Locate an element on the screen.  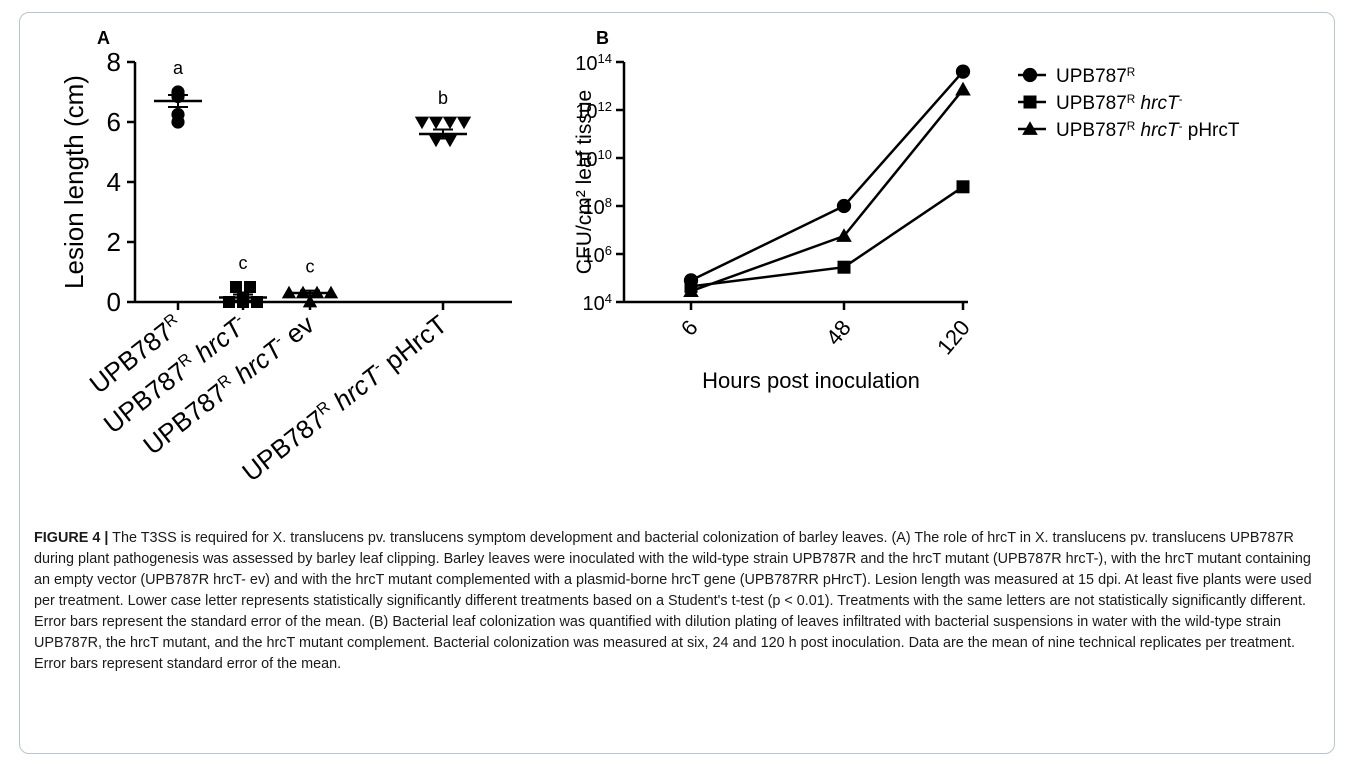
panel-b-legend-entry: UPB787R is located at coordinates (1076, 77).